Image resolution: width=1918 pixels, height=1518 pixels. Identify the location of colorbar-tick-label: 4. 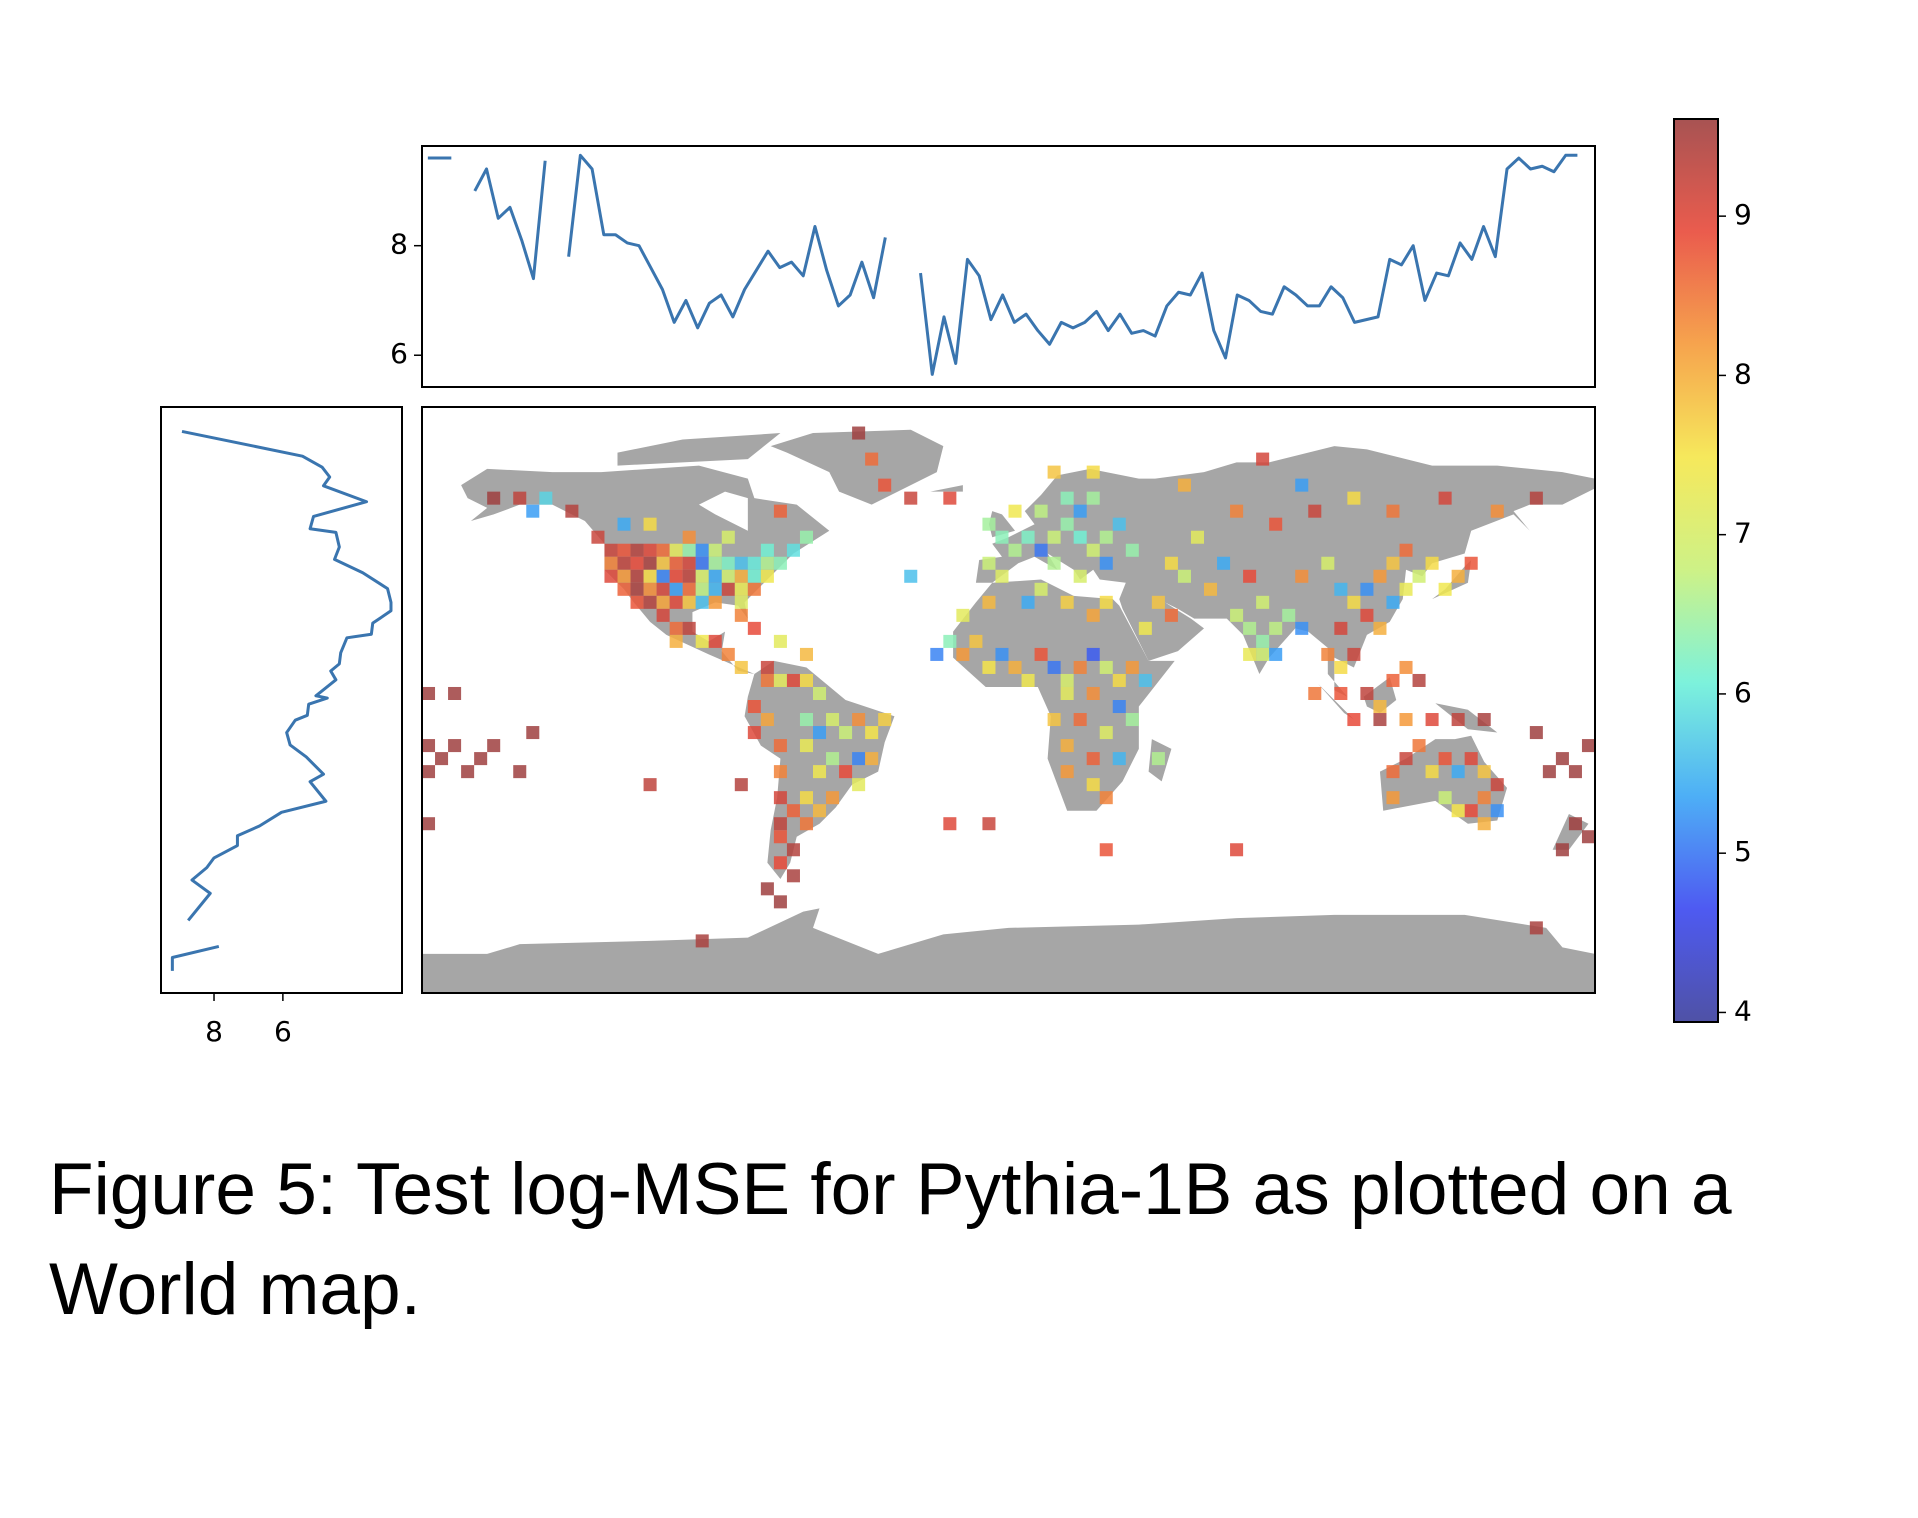
(1743, 1010).